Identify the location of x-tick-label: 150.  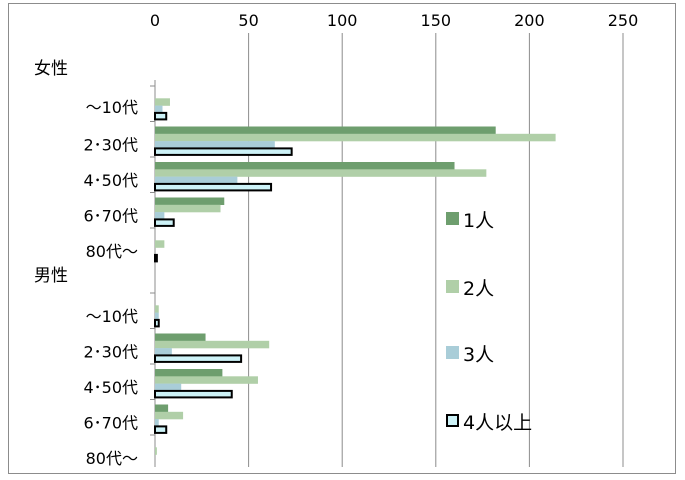
(436, 20).